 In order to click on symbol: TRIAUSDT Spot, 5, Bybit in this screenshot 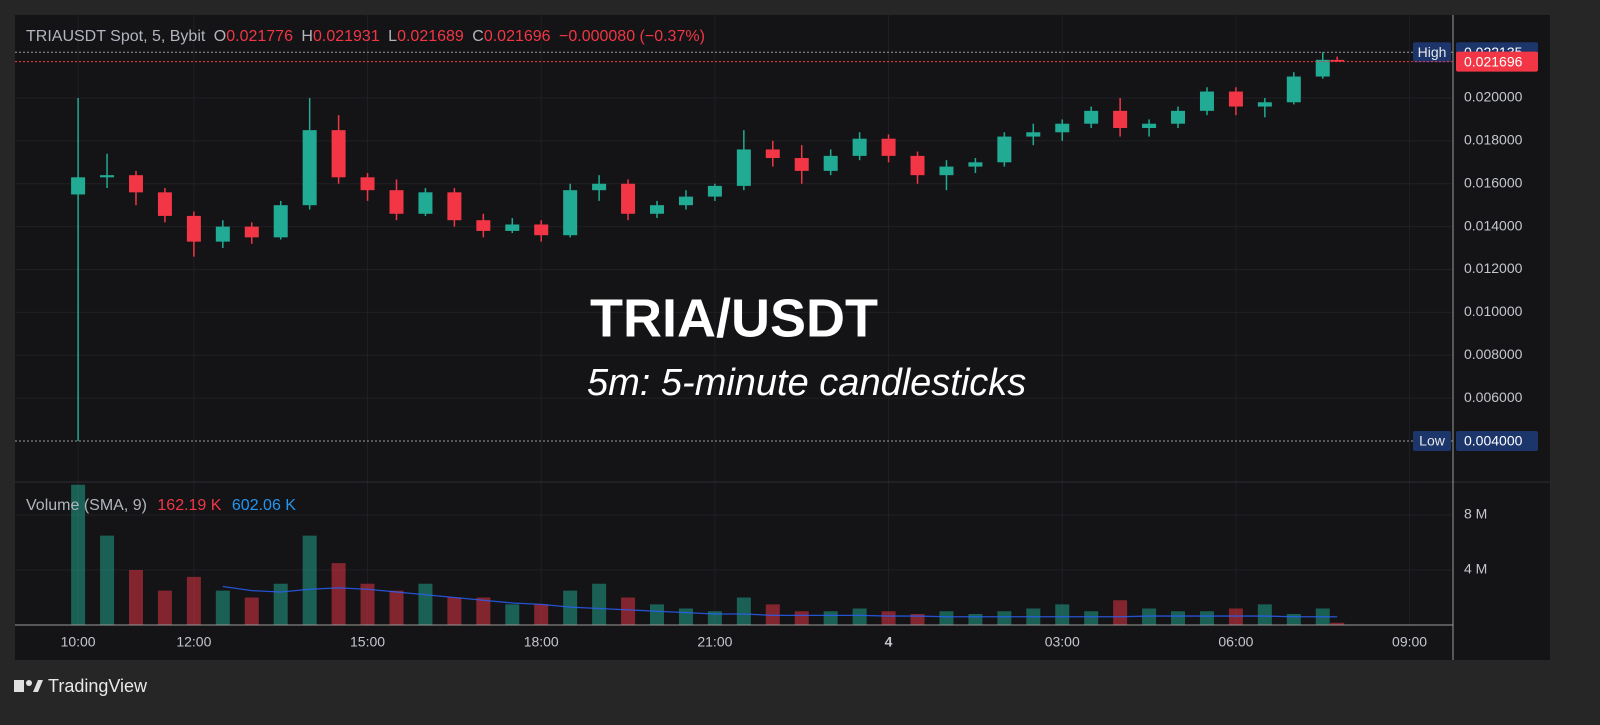, I will do `click(116, 36)`.